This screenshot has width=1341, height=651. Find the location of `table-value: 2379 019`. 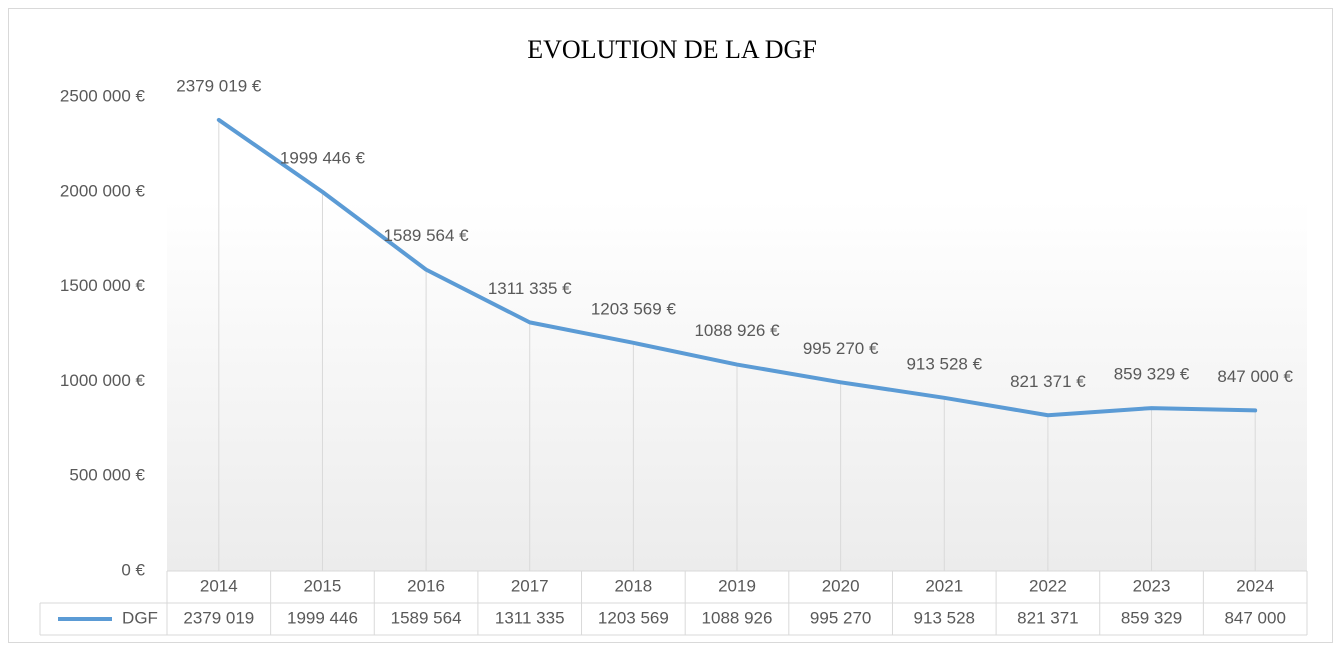

table-value: 2379 019 is located at coordinates (218, 617).